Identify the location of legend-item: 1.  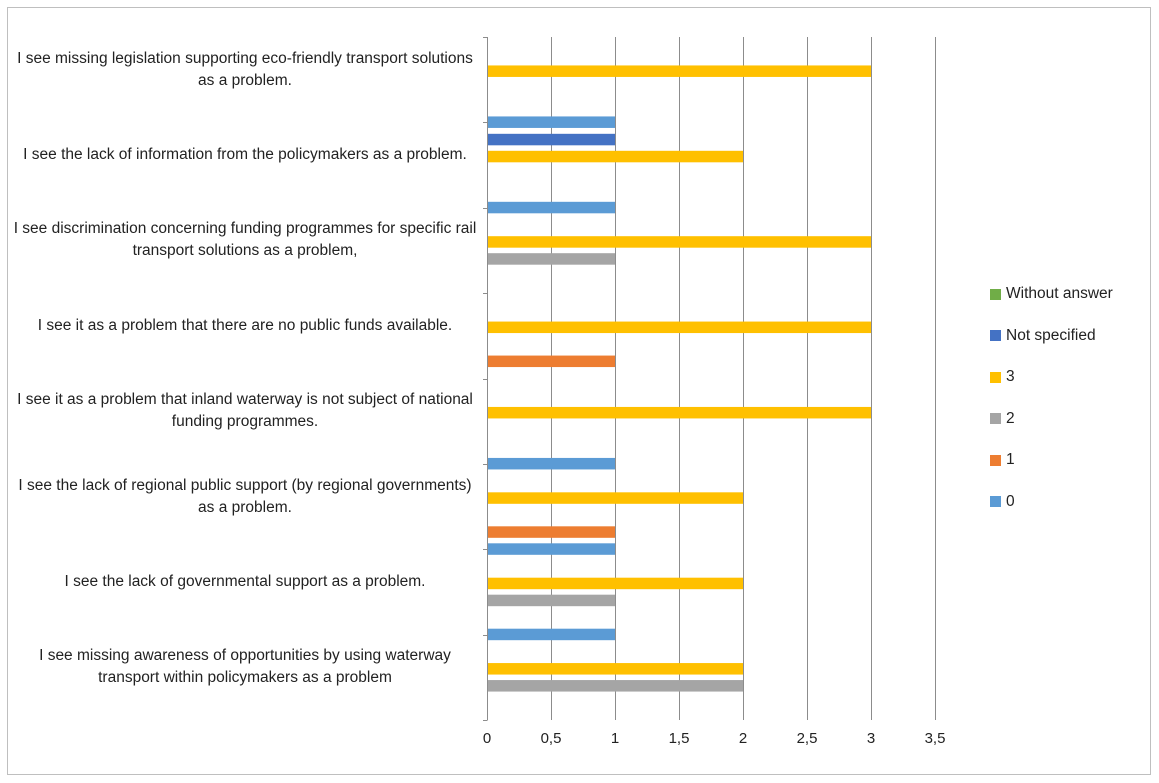
(1002, 460).